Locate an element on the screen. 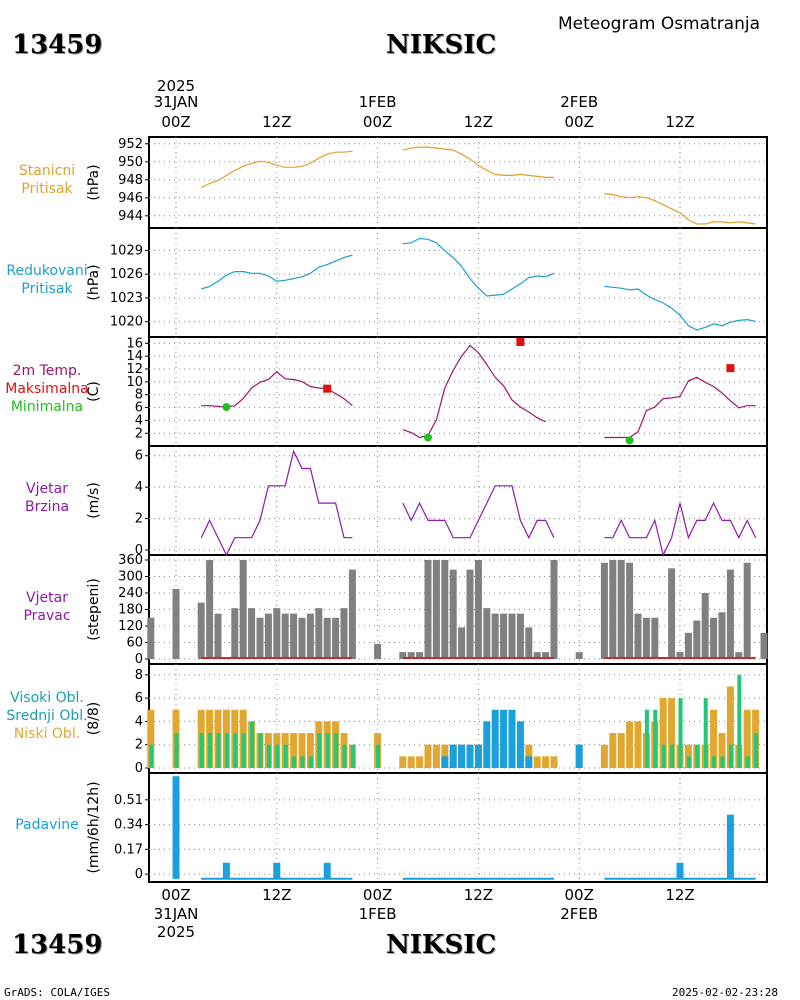 Image resolution: width=800 pixels, height=1000 pixels. time-label: 2025 is located at coordinates (176, 932).